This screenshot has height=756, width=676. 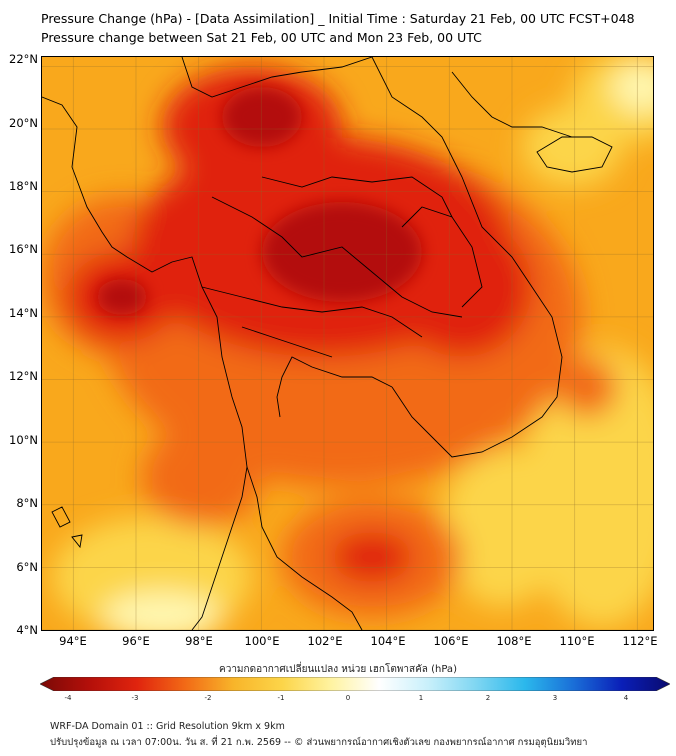 I want to click on lat-label-10: 10°N, so click(x=23, y=440).